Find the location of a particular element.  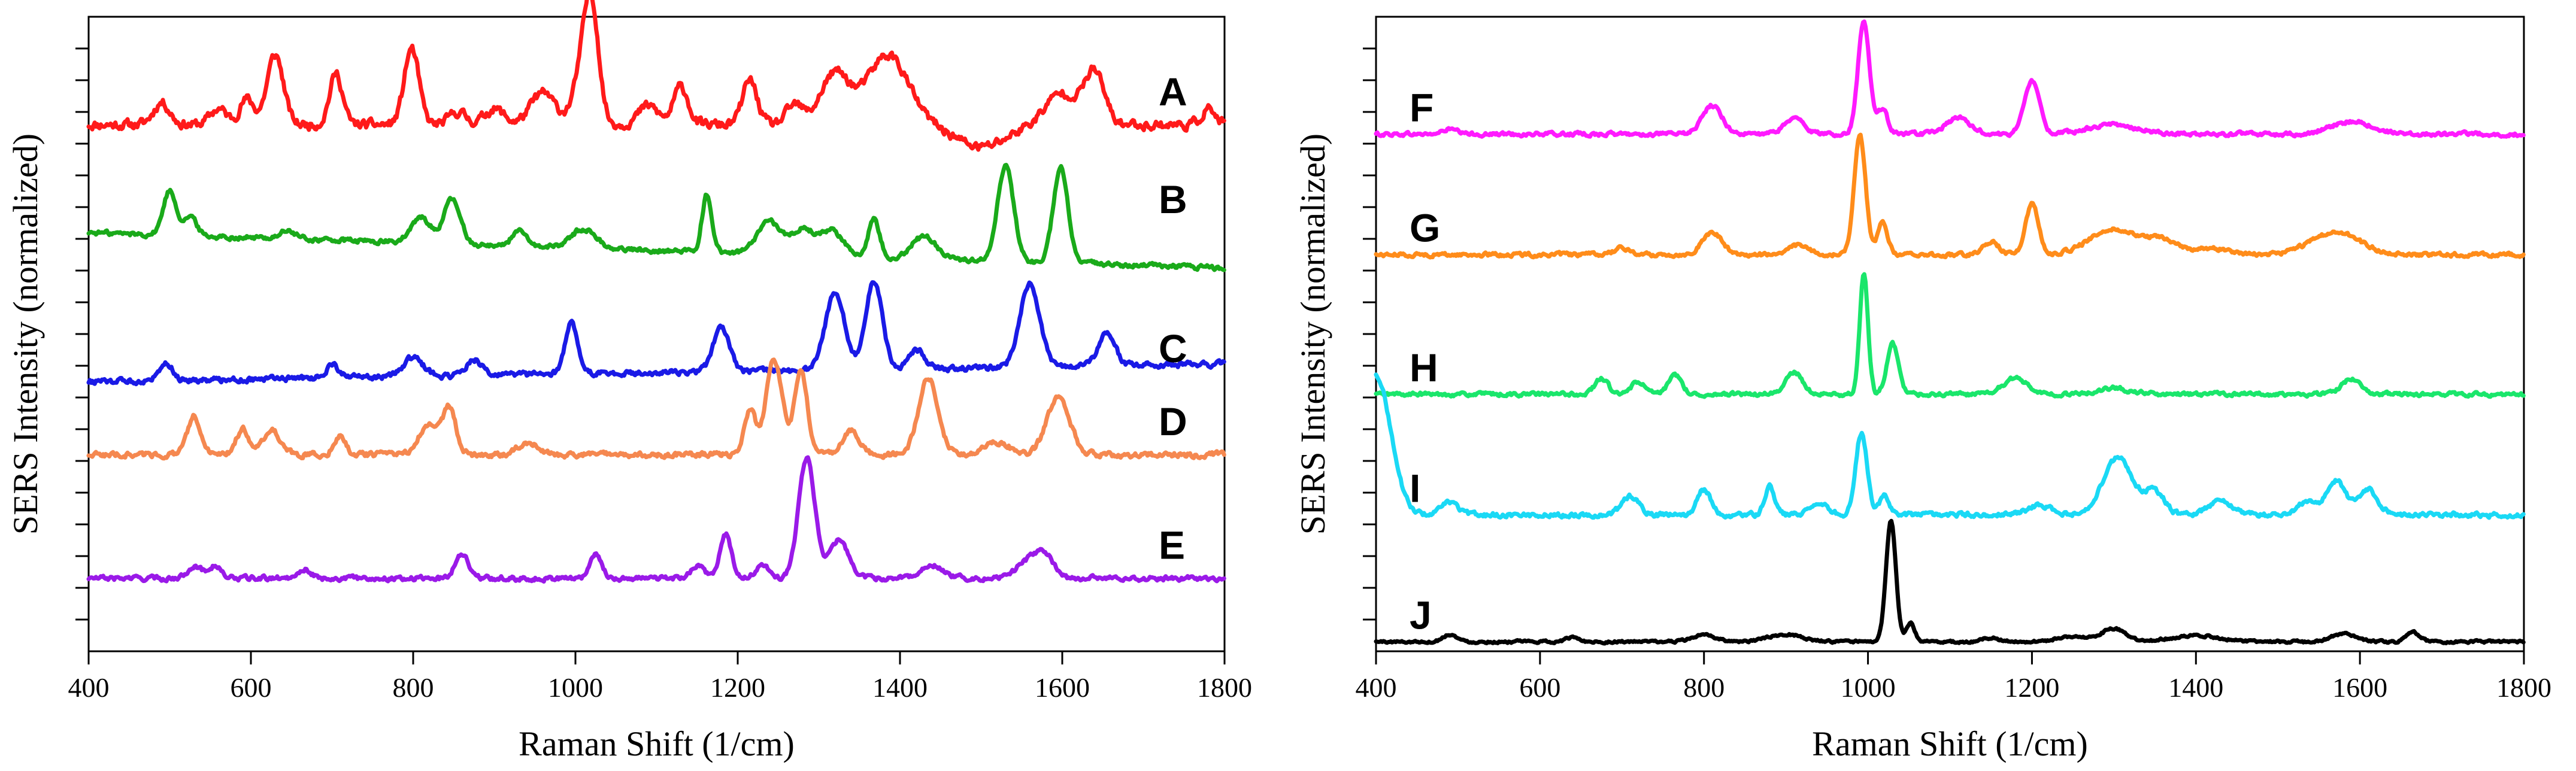

series-line-D is located at coordinates (656, 409).